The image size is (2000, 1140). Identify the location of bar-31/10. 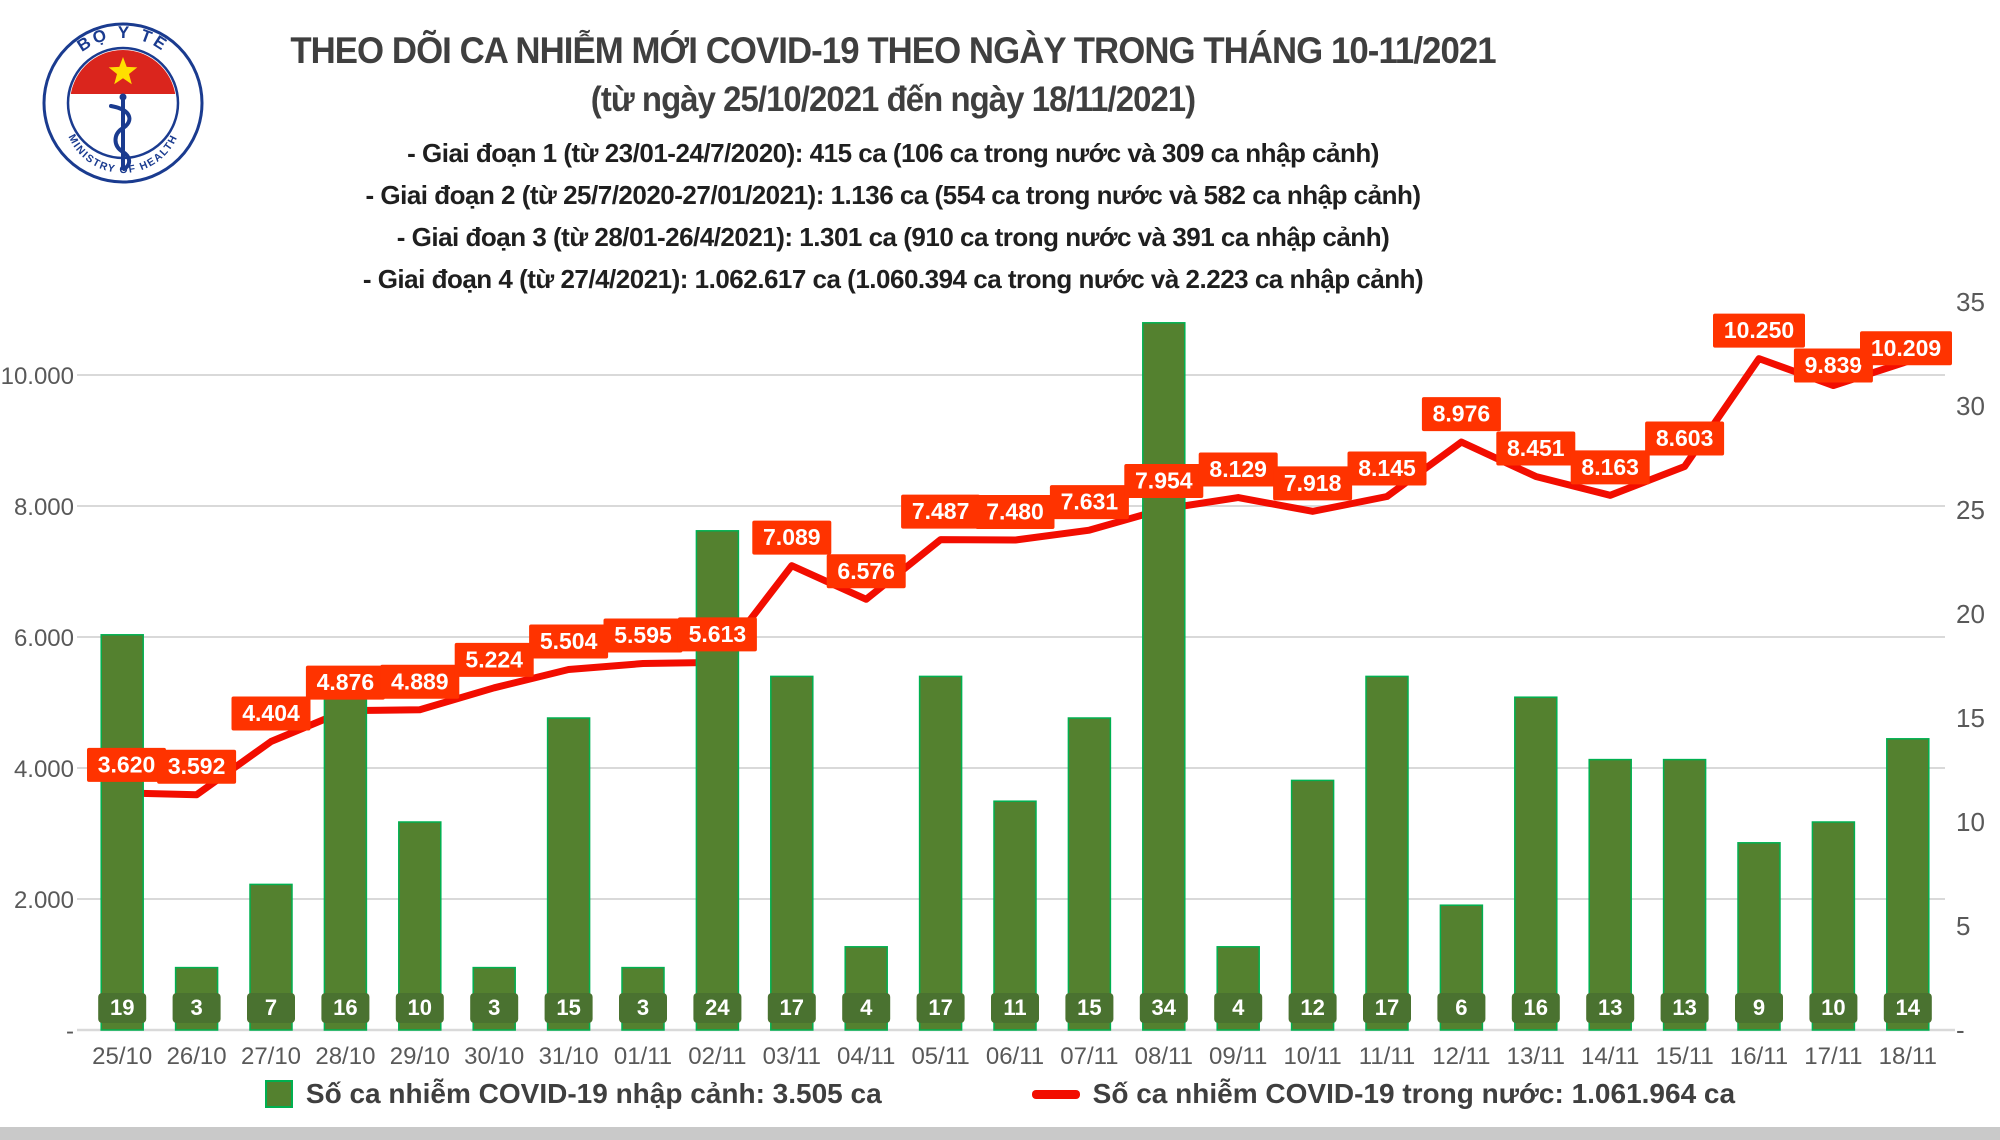
(568, 874).